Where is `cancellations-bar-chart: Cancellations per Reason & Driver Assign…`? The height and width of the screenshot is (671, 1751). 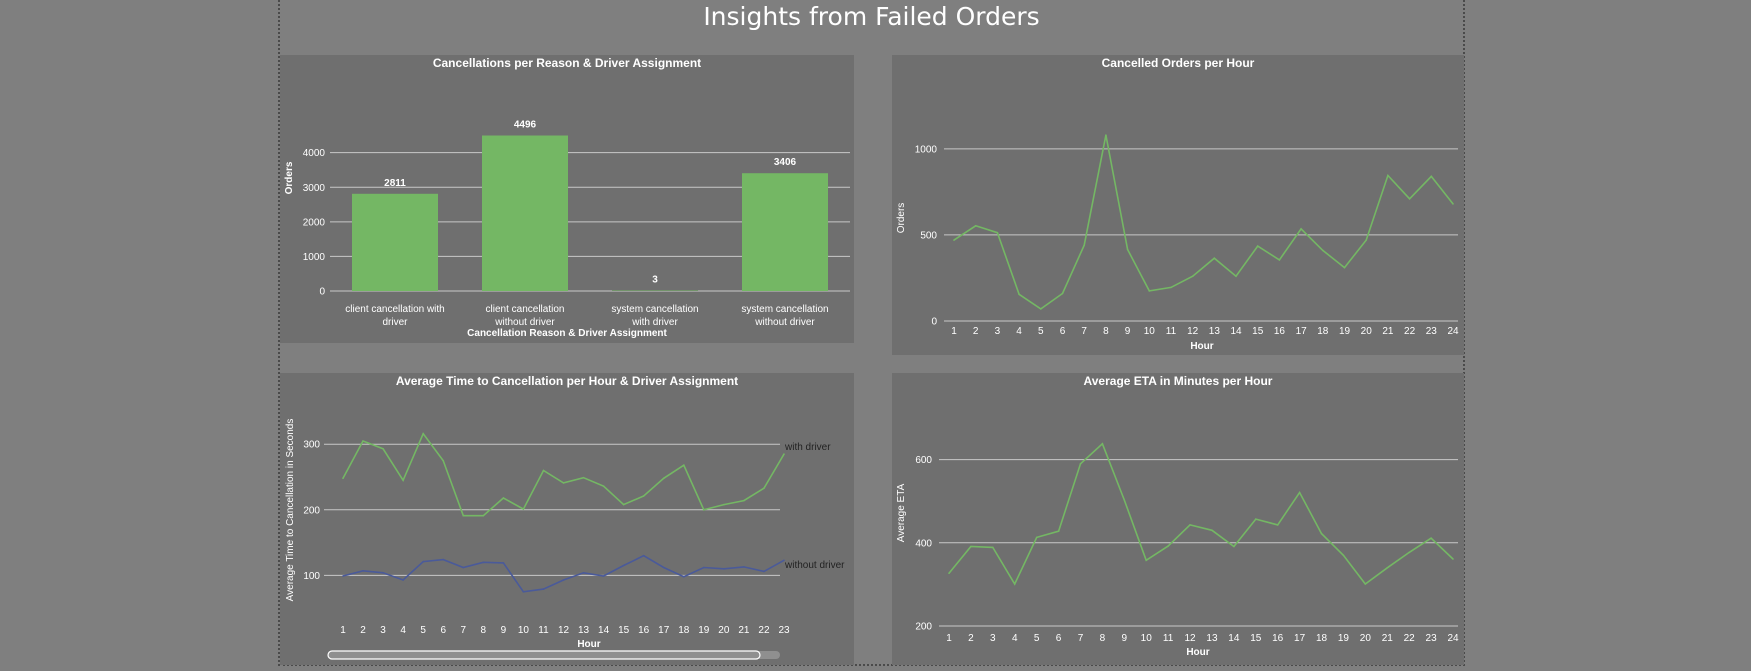
cancellations-bar-chart: Cancellations per Reason & Driver Assign… is located at coordinates (567, 197).